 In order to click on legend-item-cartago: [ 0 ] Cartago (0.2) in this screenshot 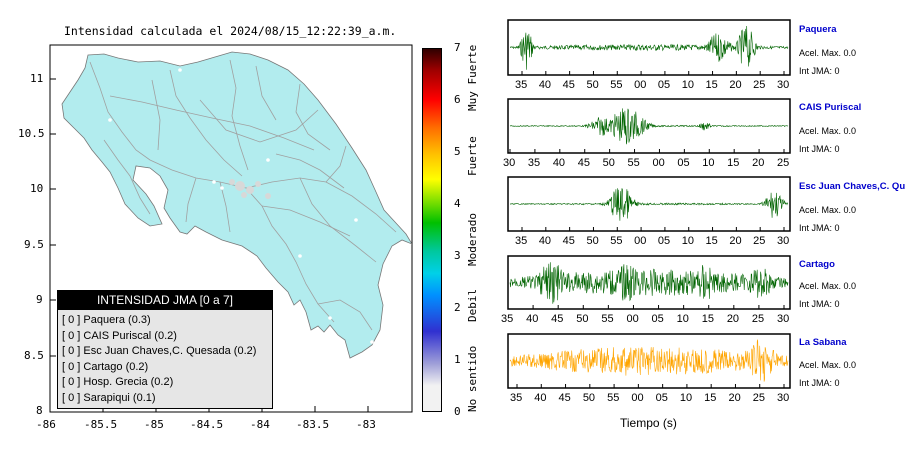, I will do `click(105, 366)`.